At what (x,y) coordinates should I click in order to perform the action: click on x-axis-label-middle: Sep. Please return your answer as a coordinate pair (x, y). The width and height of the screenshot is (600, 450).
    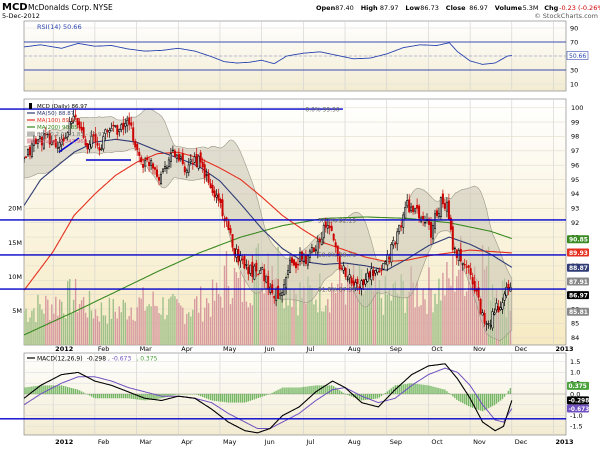
    Looking at the image, I should click on (396, 349).